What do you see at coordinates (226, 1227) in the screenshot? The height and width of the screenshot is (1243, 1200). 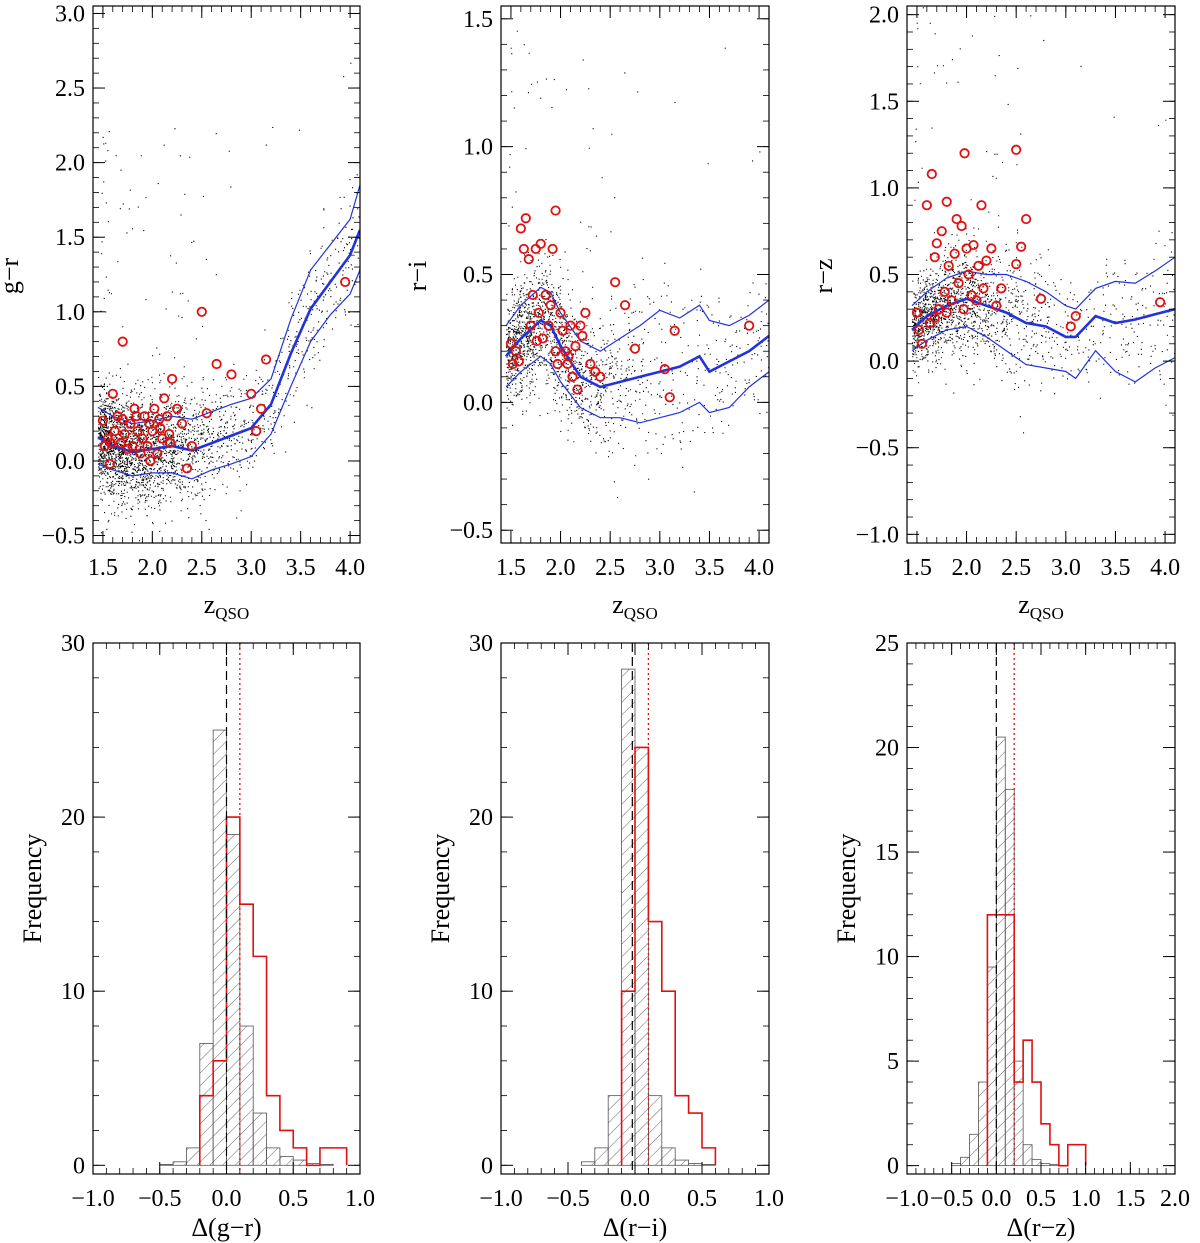 I see `x-axis-label: Δ(g−r)` at bounding box center [226, 1227].